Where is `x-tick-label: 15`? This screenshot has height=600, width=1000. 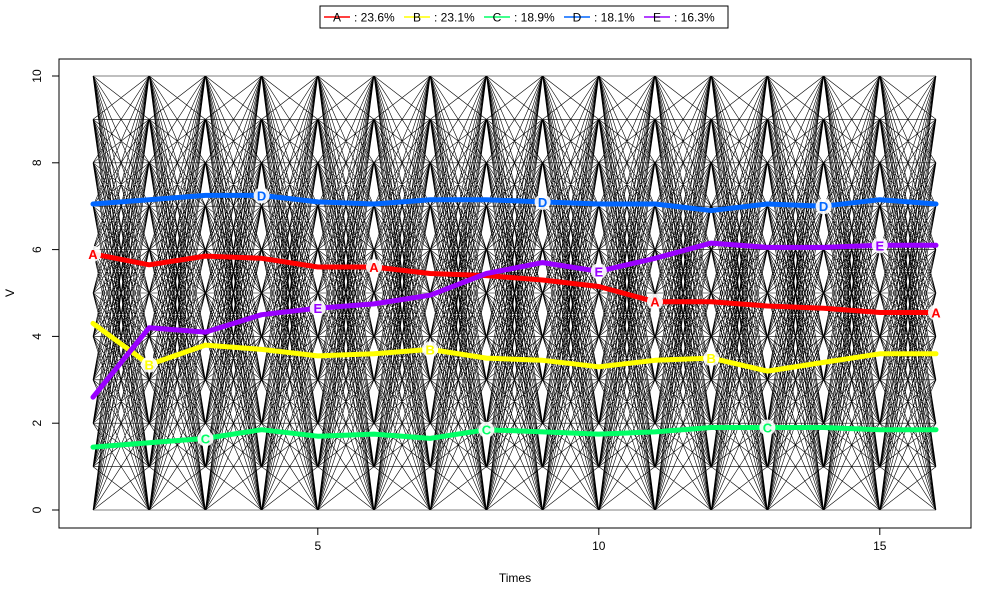 x-tick-label: 15 is located at coordinates (880, 546).